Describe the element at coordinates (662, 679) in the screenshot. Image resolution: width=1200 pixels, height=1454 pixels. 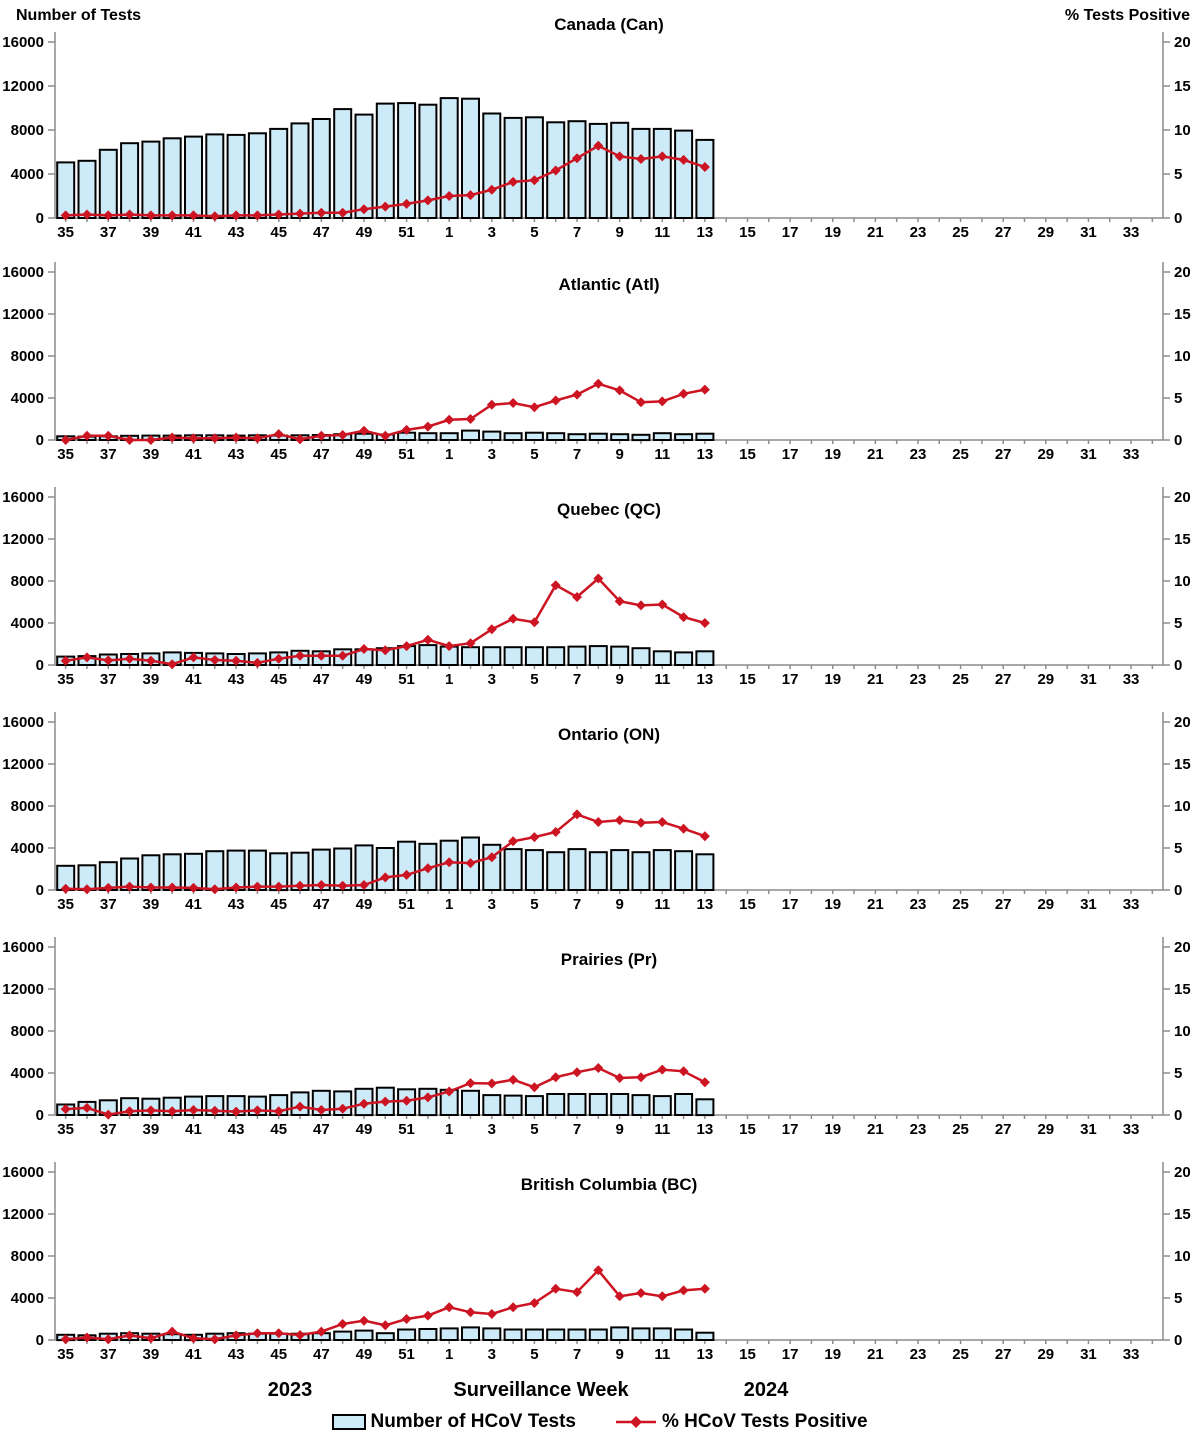
I see `week-tick-label: 11` at that location.